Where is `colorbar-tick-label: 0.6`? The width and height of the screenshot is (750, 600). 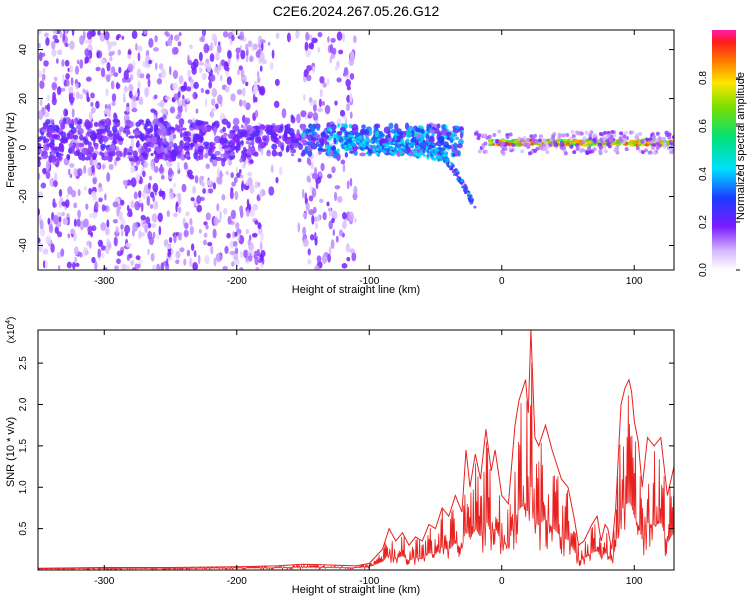 colorbar-tick-label: 0.6 is located at coordinates (703, 126).